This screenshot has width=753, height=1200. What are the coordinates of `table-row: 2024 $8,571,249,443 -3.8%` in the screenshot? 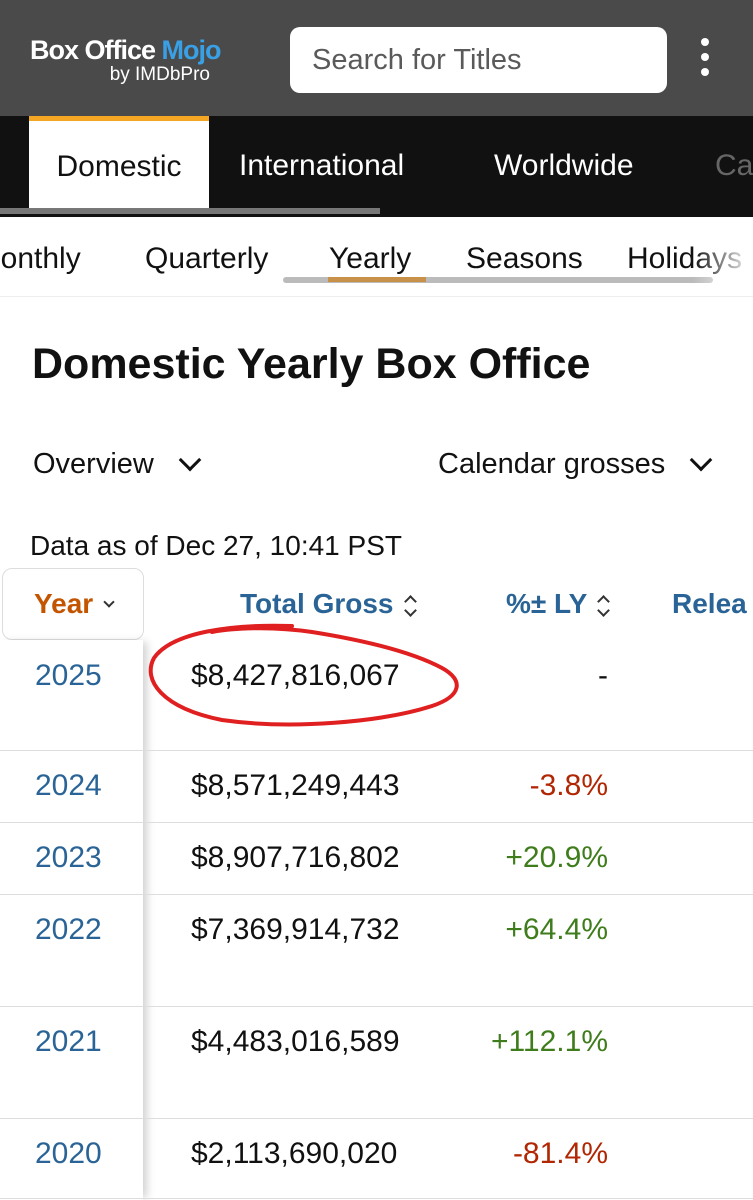 It's located at (376, 787).